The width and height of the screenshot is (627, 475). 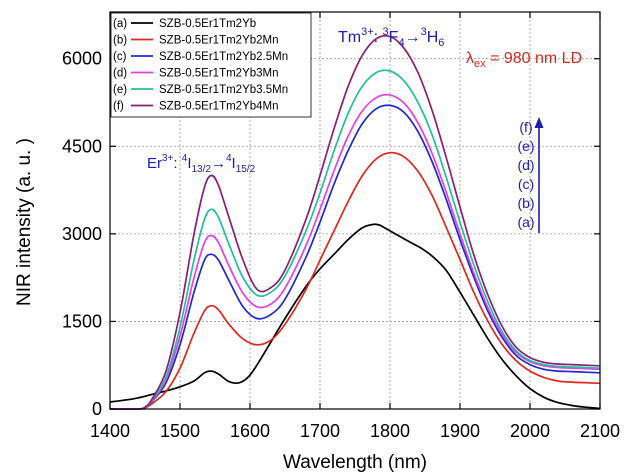 I want to click on legend-tag: (b), so click(x=120, y=41).